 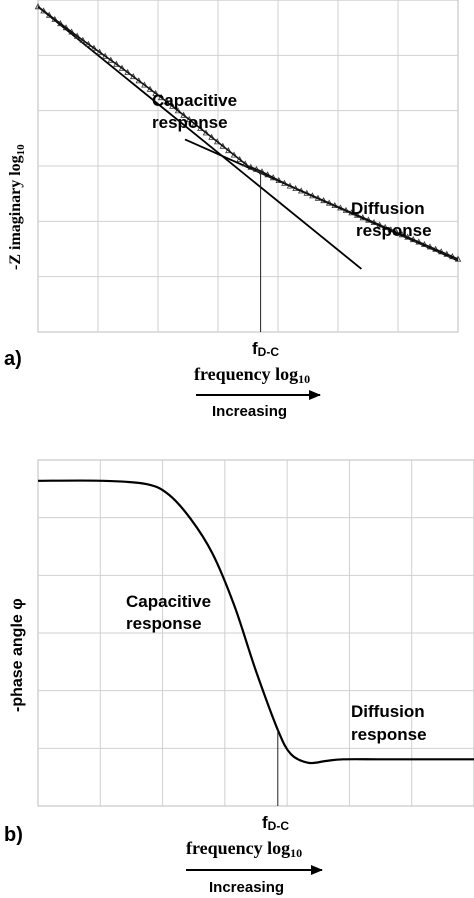 I want to click on capacitive-label-a1: Capacitive, so click(x=194, y=100).